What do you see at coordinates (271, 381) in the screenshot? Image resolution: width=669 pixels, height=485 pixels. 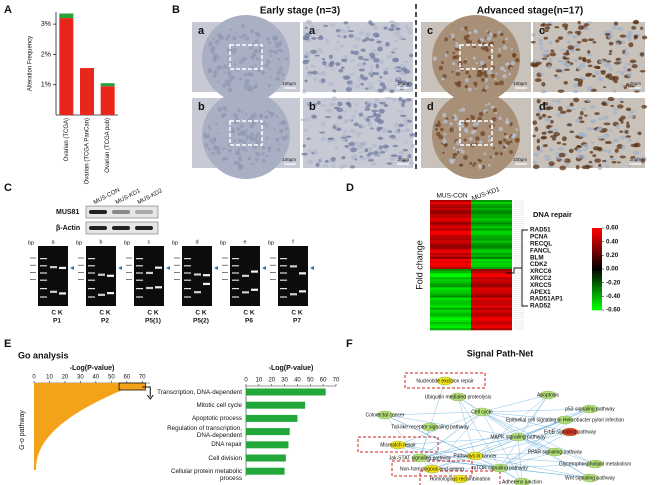 I see `x-tick-label: 20` at bounding box center [271, 381].